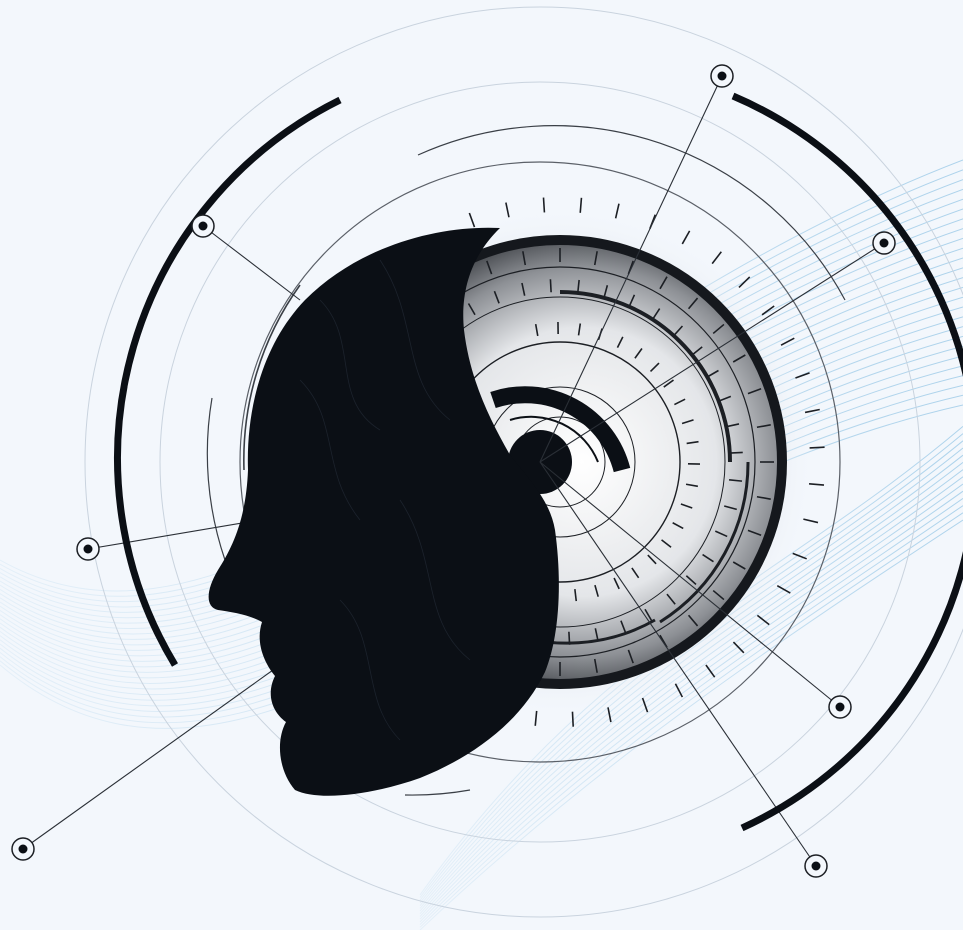 This screenshot has width=963, height=930. Describe the element at coordinates (560, 429) in the screenshot. I see `center-arcs` at that location.